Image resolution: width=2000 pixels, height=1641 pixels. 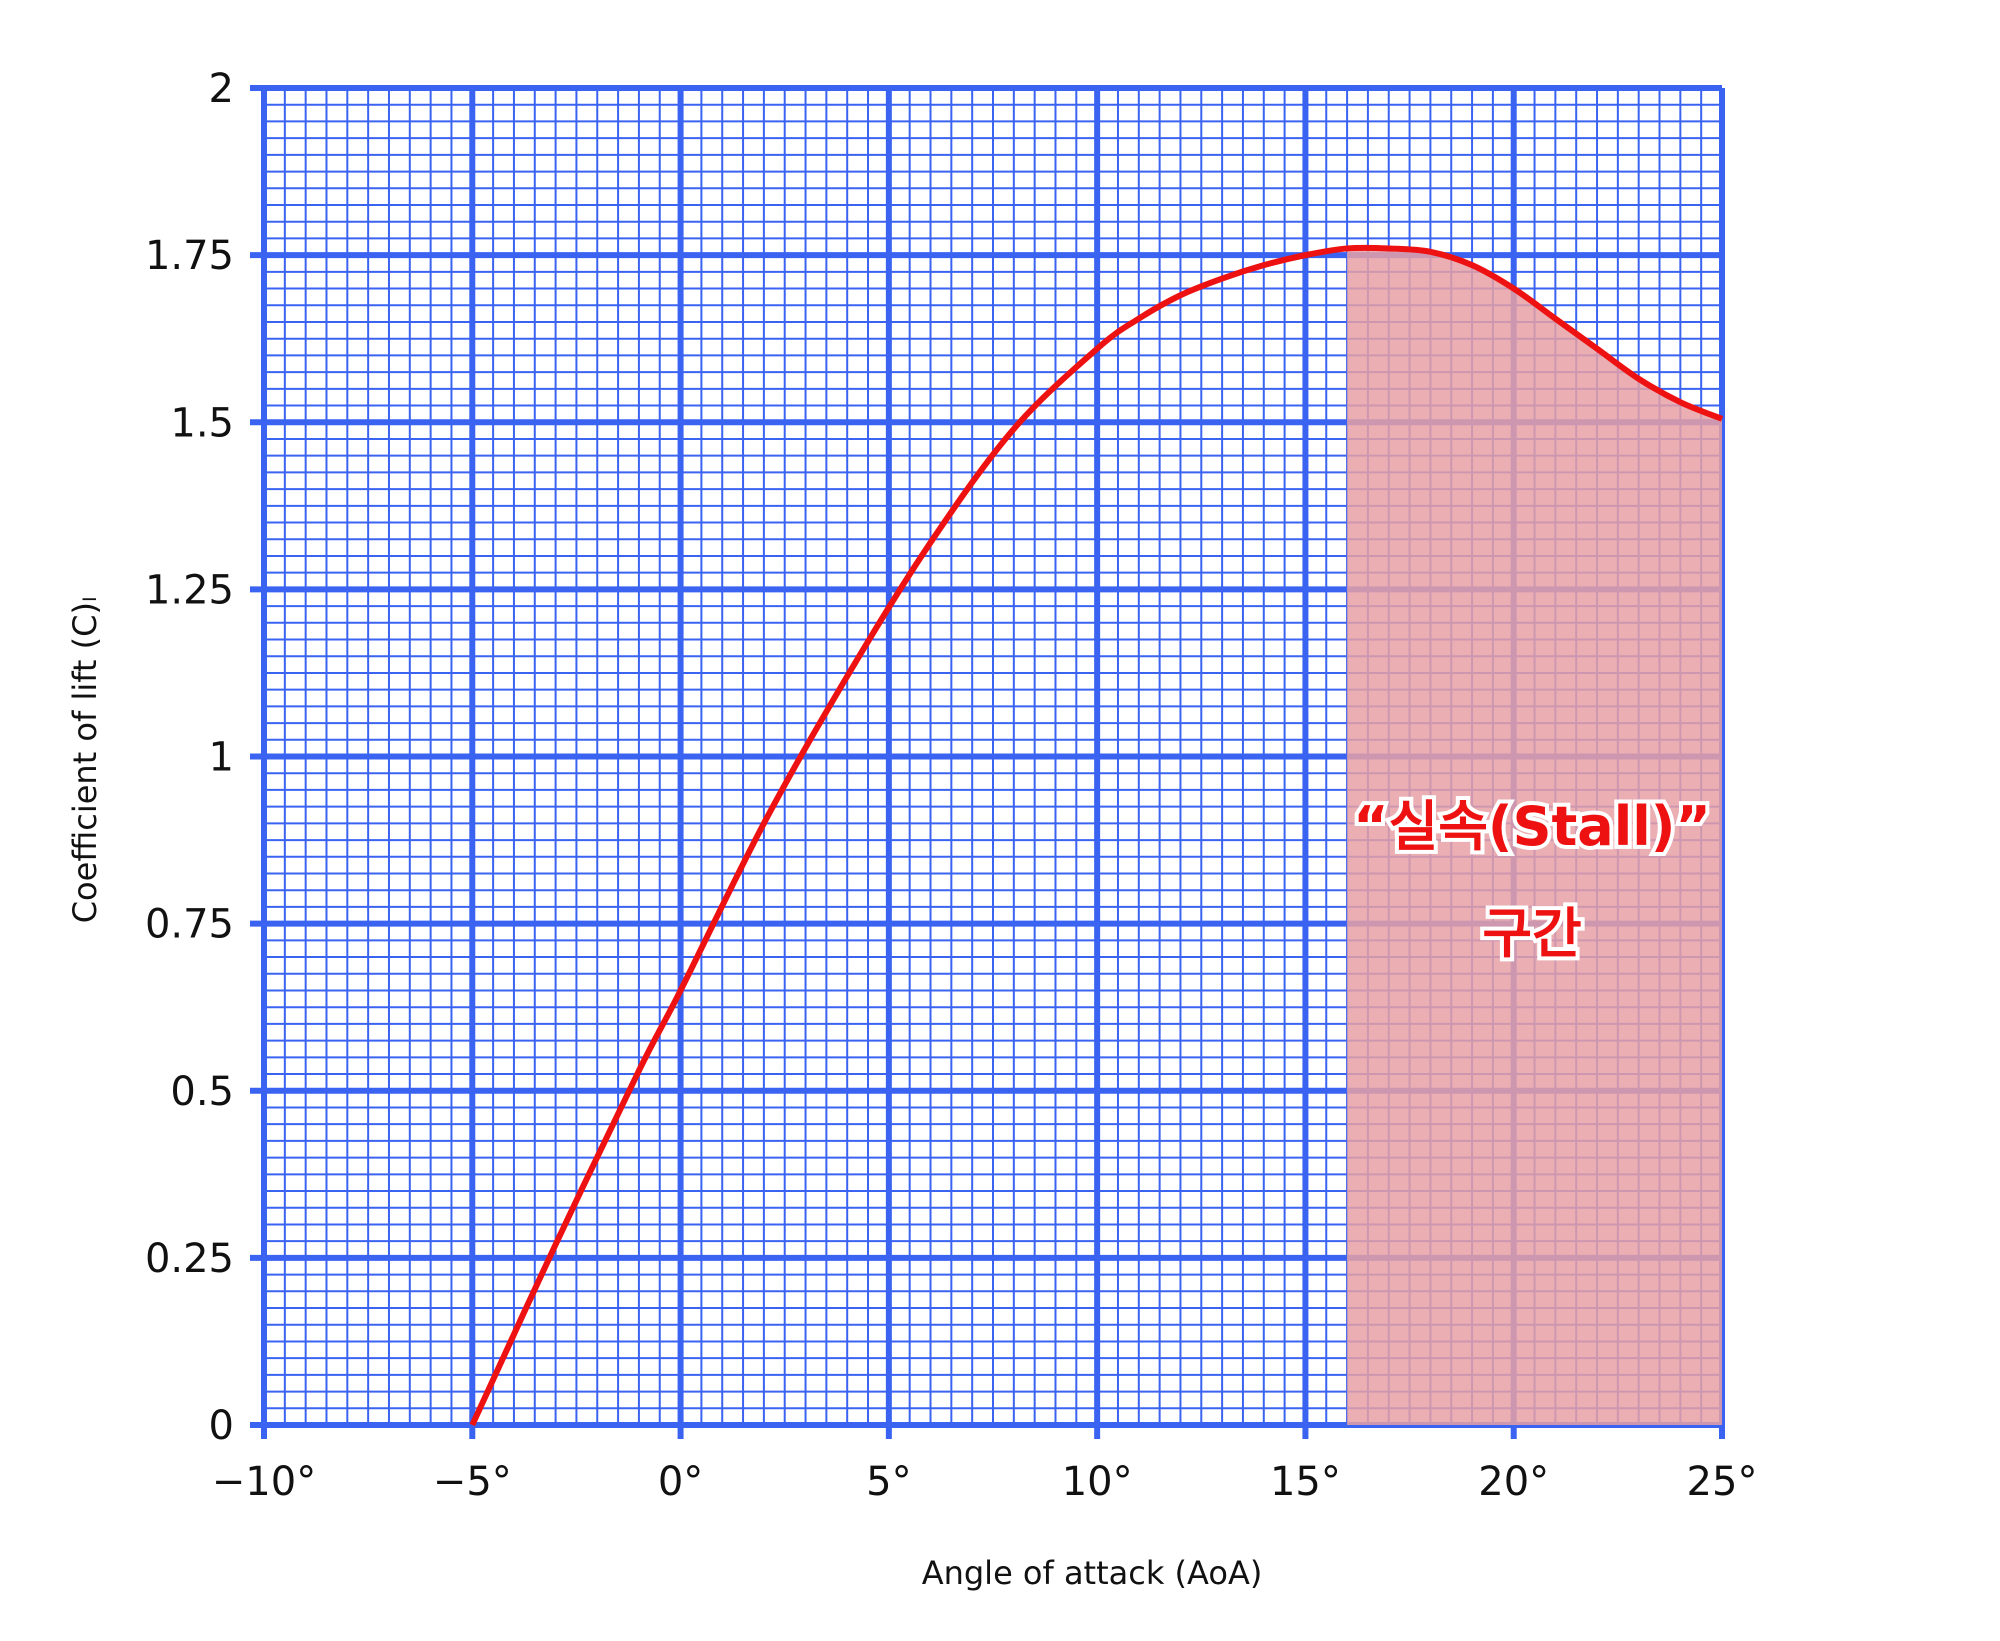 What do you see at coordinates (189, 256) in the screenshot?
I see `y-tick-label: 1.75` at bounding box center [189, 256].